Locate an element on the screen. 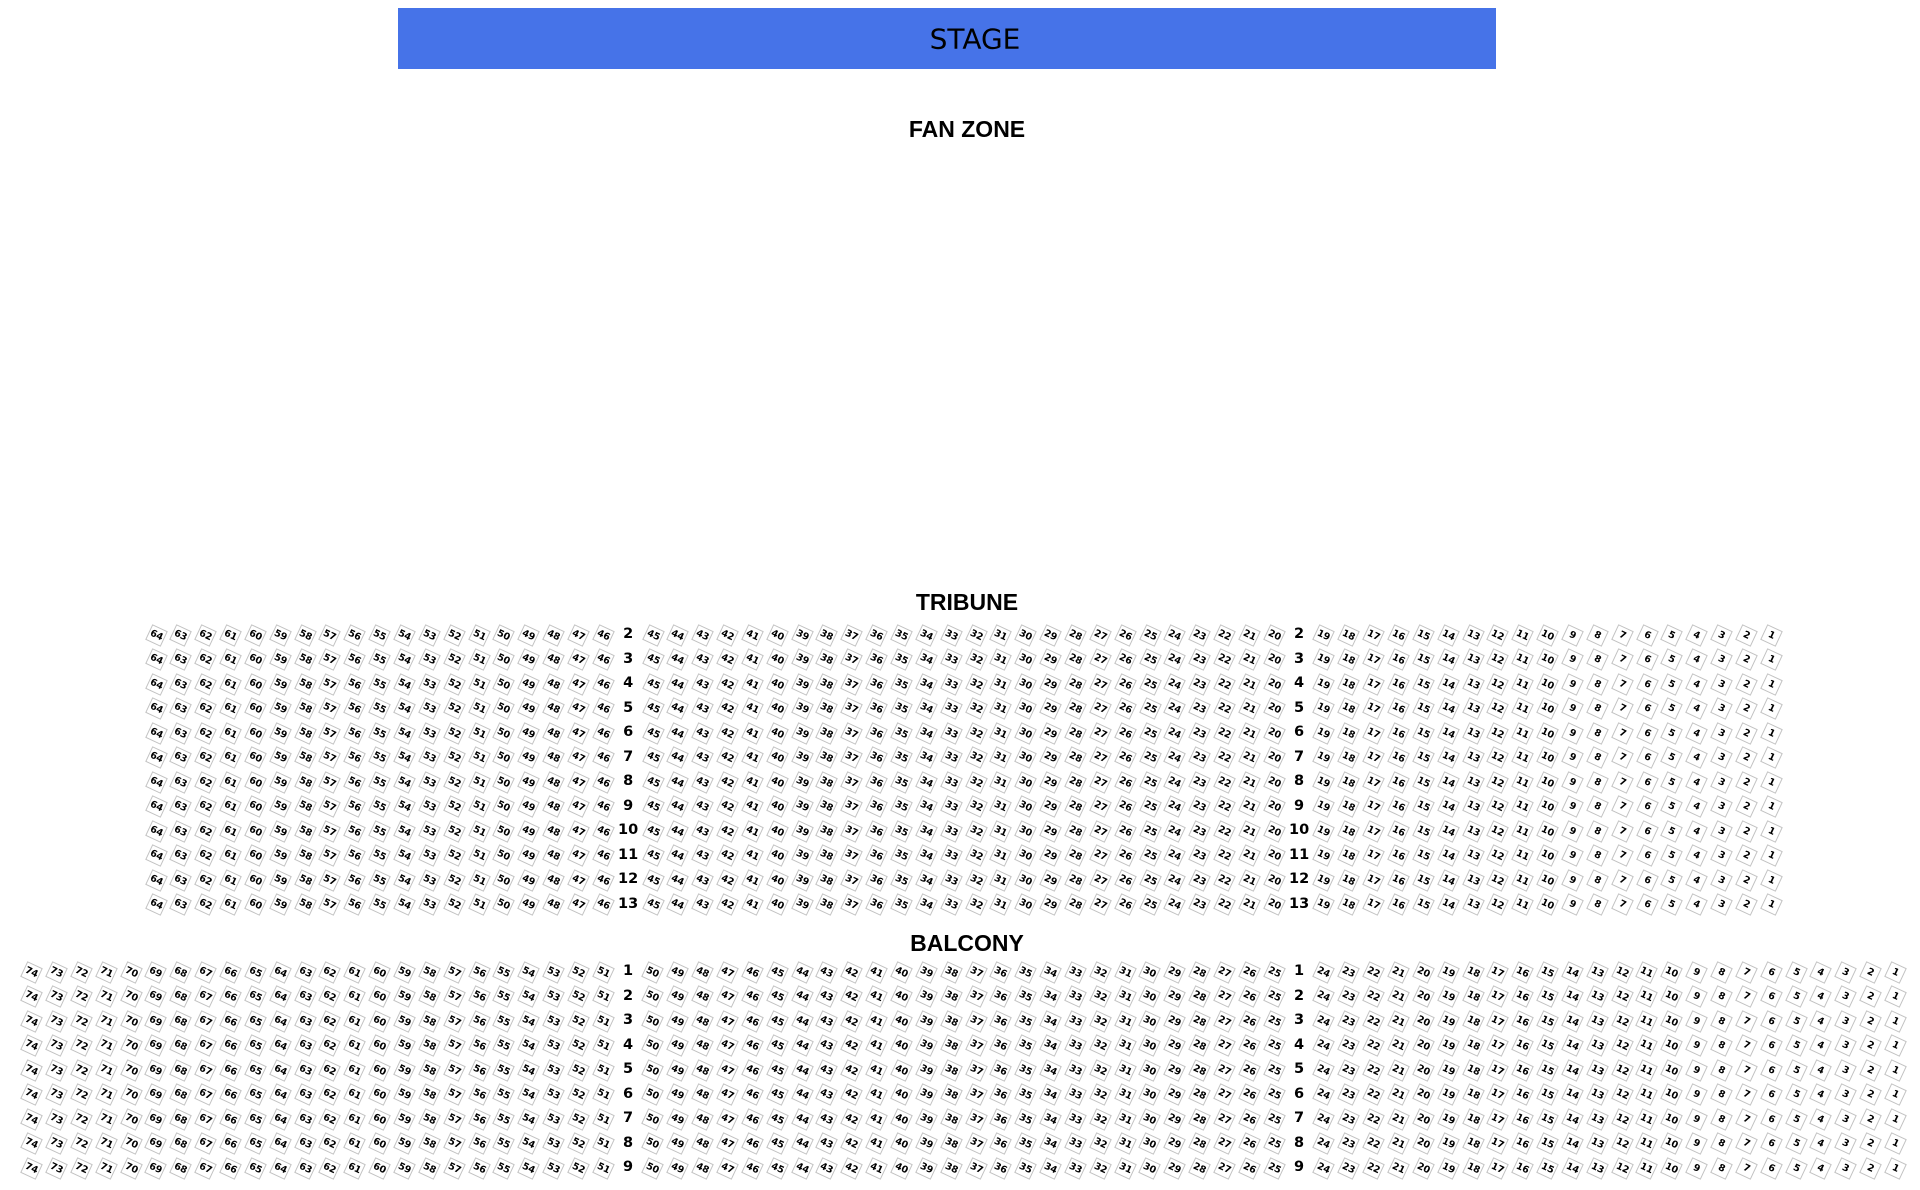 Image resolution: width=1920 pixels, height=1190 pixels. seat: 11 is located at coordinates (1523, 659).